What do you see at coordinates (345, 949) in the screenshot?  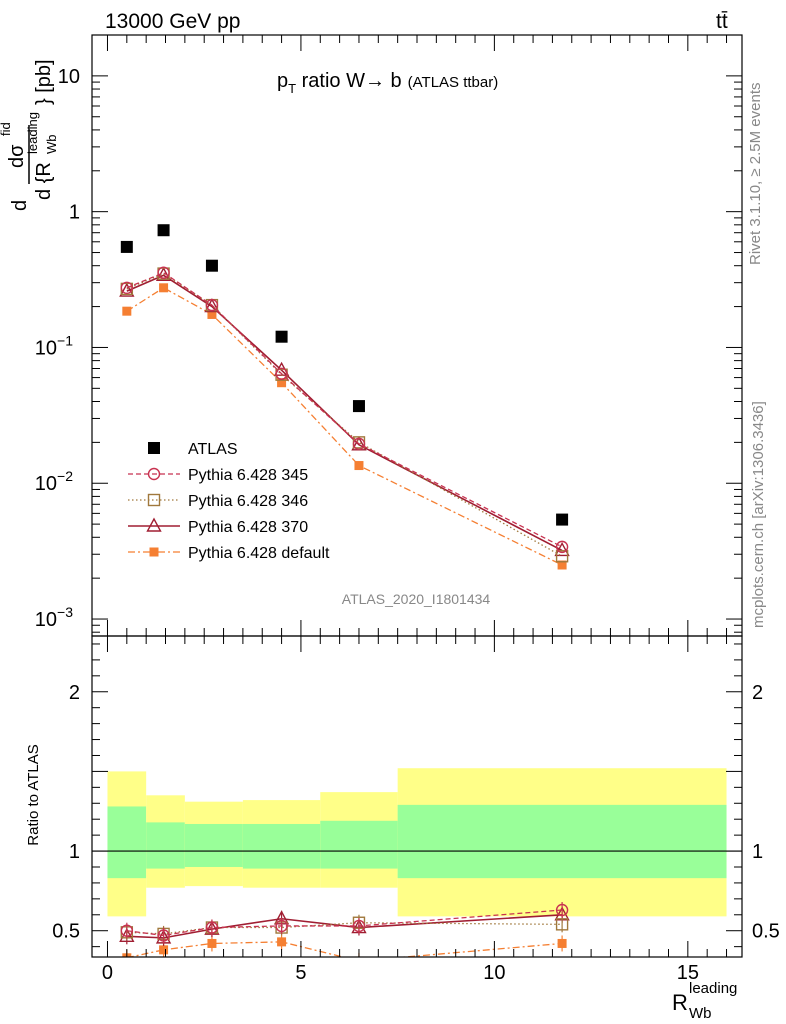 I see `ratio-line` at bounding box center [345, 949].